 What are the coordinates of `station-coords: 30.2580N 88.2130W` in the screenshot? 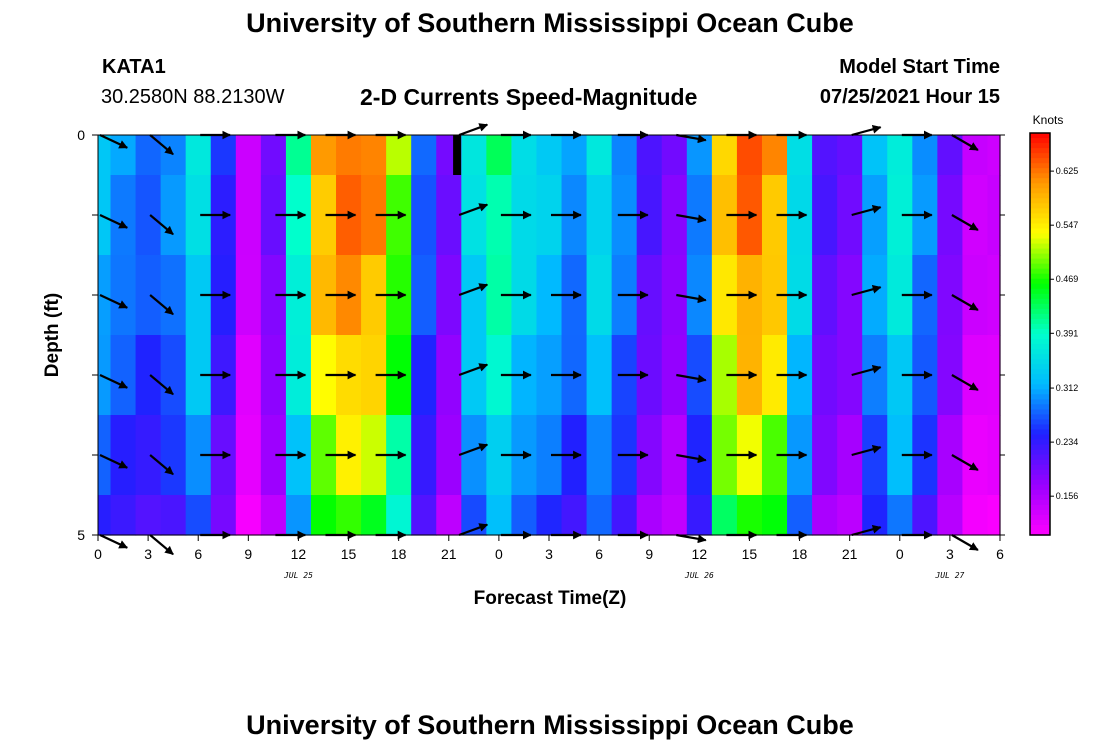 It's located at (193, 97).